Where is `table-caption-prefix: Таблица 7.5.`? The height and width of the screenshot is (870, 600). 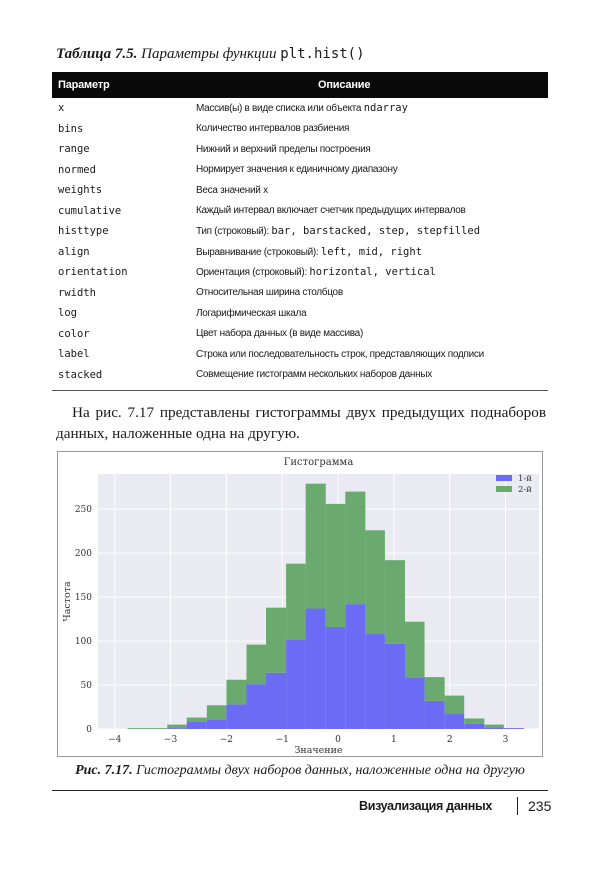
table-caption-prefix: Таблица 7.5. is located at coordinates (97, 54).